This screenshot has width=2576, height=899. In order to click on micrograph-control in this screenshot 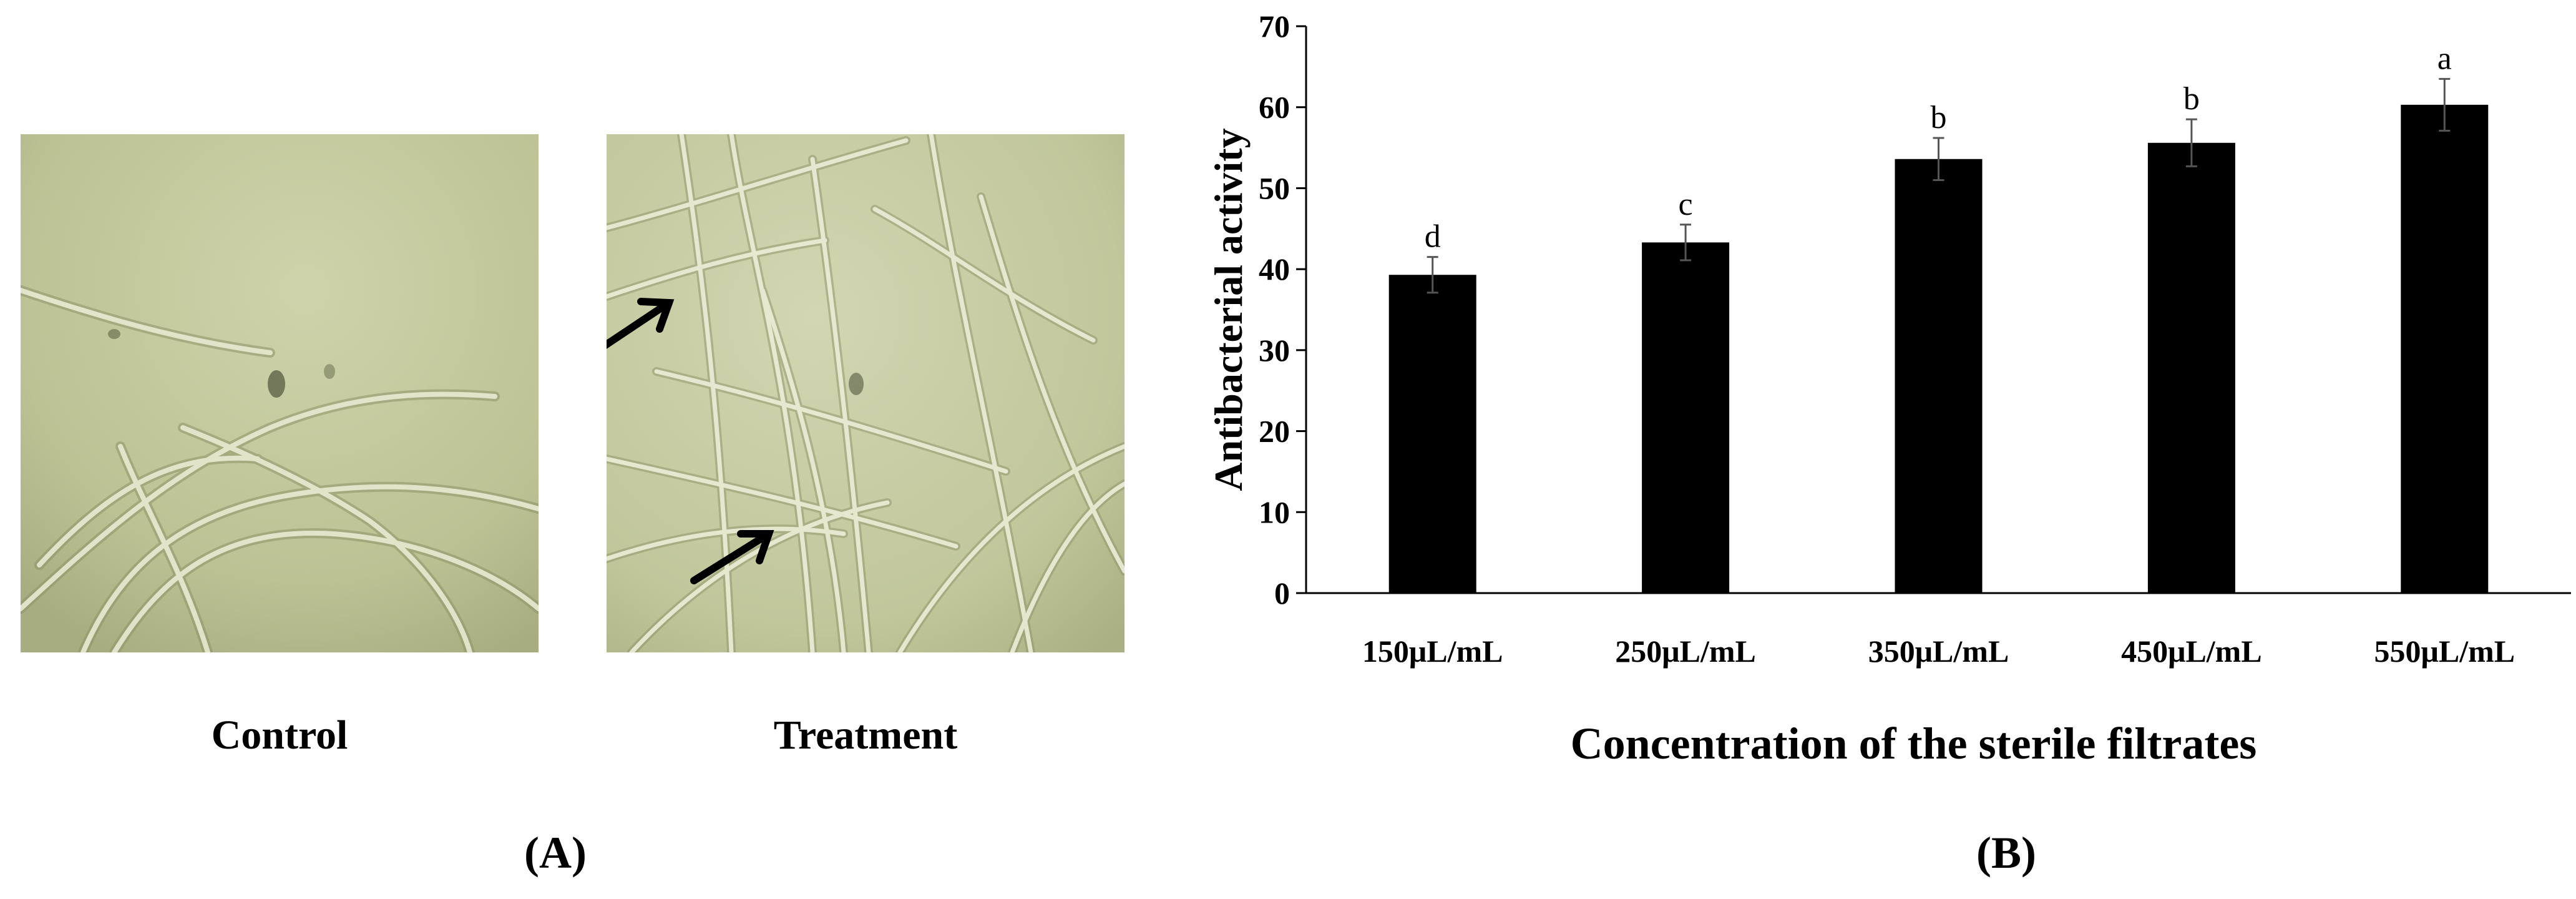, I will do `click(280, 393)`.